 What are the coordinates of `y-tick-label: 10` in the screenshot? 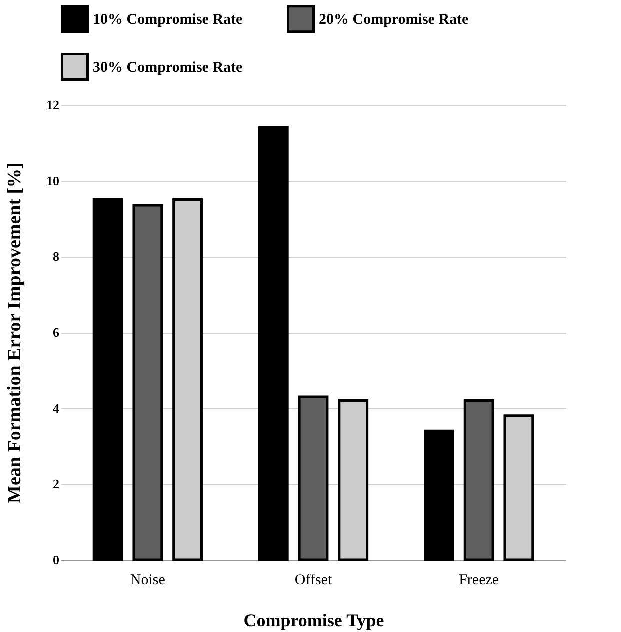 It's located at (53, 180).